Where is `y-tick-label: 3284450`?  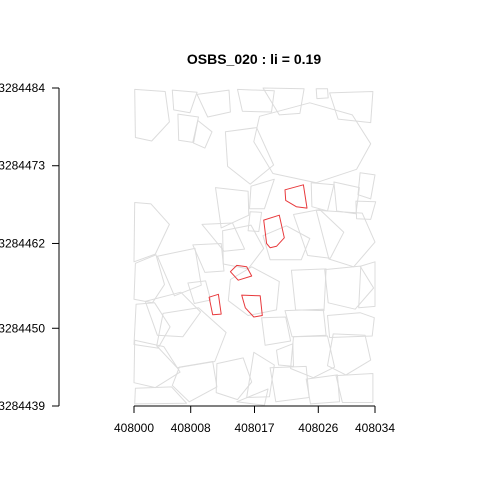 y-tick-label: 3284450 is located at coordinates (22, 328).